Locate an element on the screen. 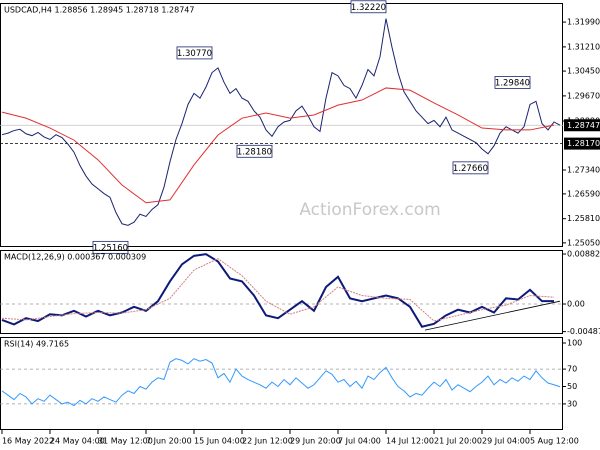 The height and width of the screenshot is (450, 600). annotation-label: 1.27660 is located at coordinates (470, 169).